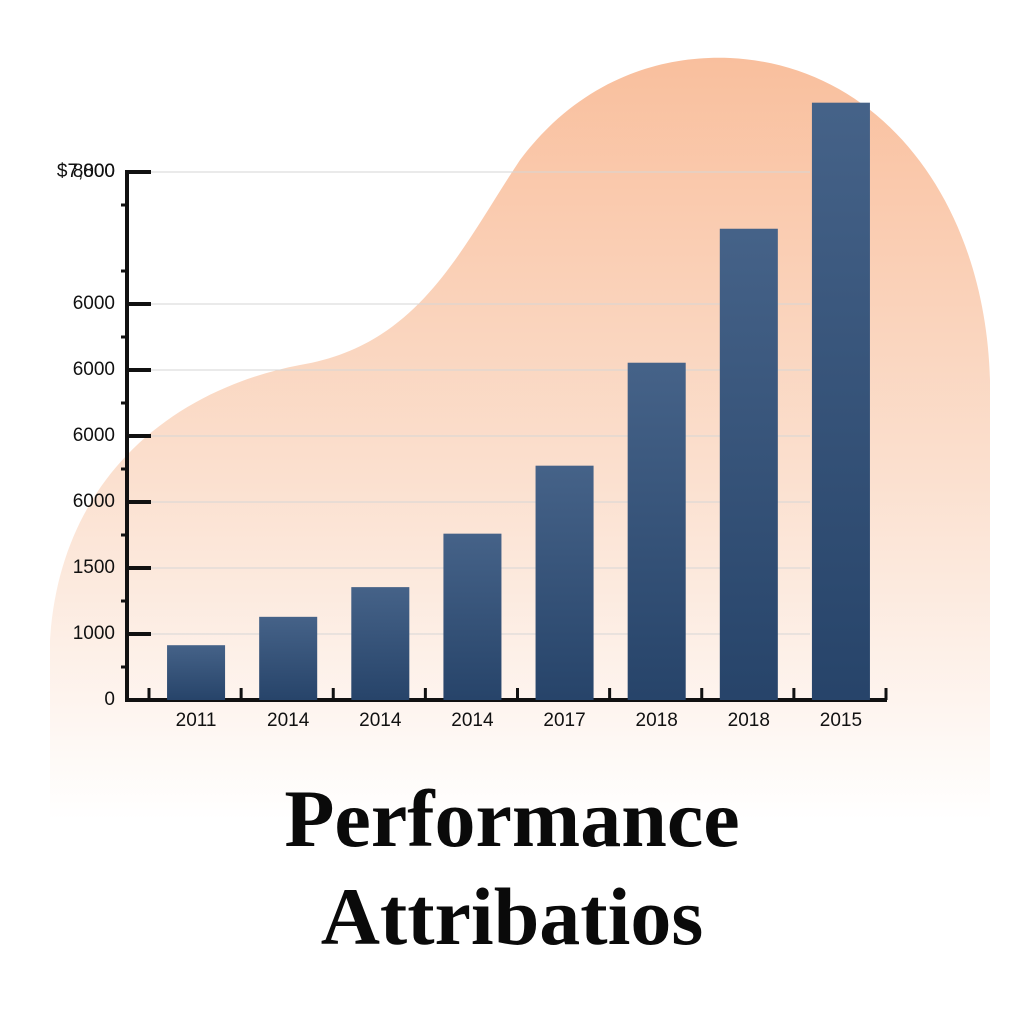 Image resolution: width=1024 pixels, height=1024 pixels. What do you see at coordinates (512, 867) in the screenshot?
I see `chart-title: Performance Attribatios` at bounding box center [512, 867].